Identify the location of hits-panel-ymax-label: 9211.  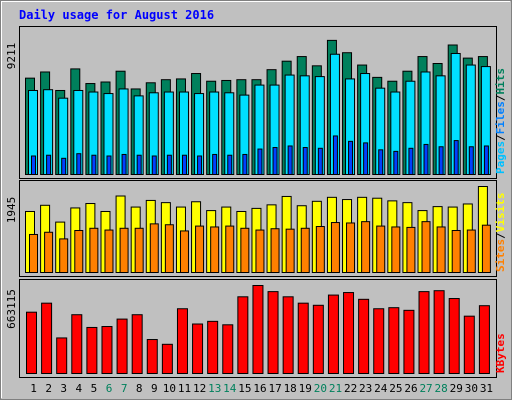
(11, 56).